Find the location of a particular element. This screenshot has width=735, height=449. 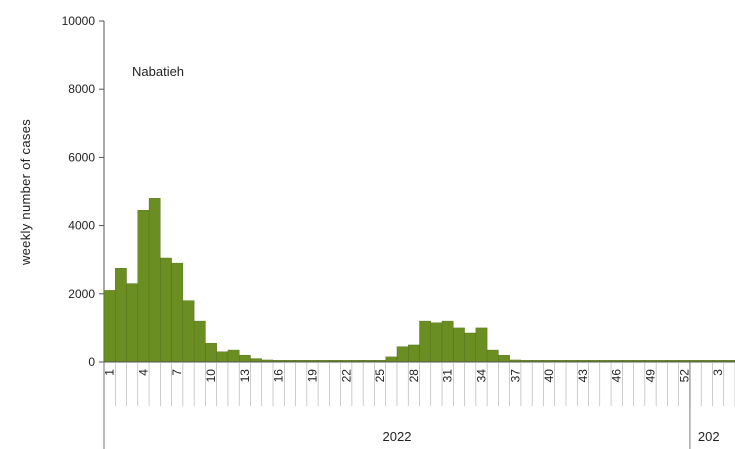

x-tick-label: 4 is located at coordinates (143, 372).